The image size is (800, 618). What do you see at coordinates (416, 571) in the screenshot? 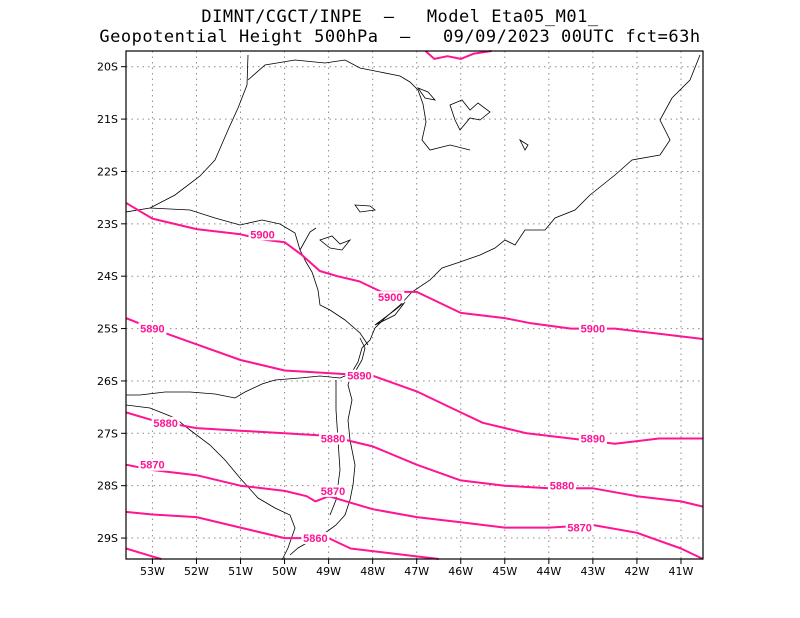
I see `x-tick-label: 47W` at bounding box center [416, 571].